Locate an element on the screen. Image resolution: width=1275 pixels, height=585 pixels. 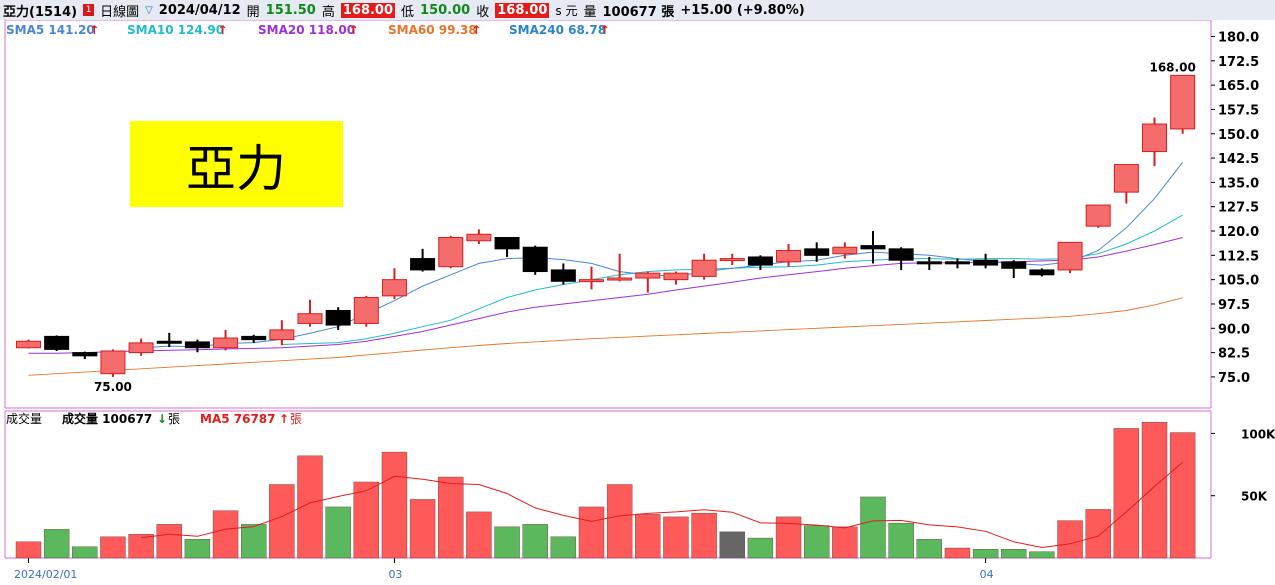
price-tick-label: 120.0 is located at coordinates (1238, 232).